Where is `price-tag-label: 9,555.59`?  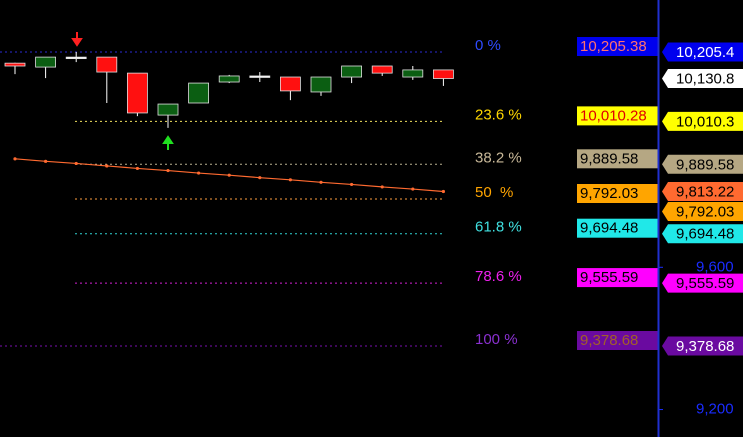 price-tag-label: 9,555.59 is located at coordinates (705, 283).